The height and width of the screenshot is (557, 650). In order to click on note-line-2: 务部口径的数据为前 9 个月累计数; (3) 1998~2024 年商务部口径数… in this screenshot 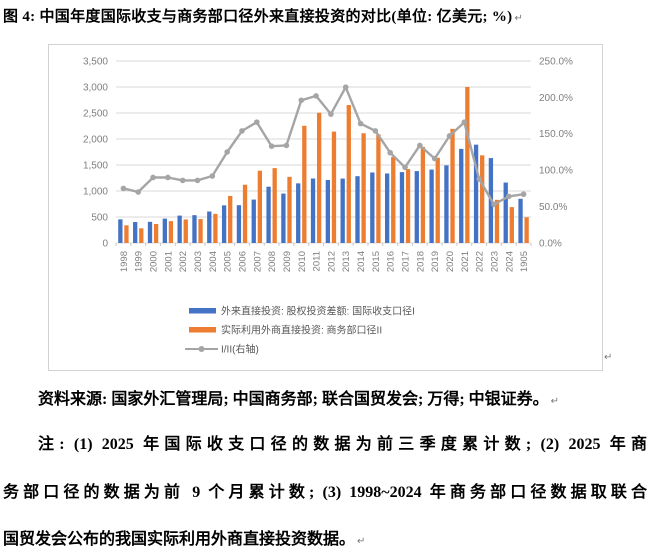, I will do `click(325, 492)`.